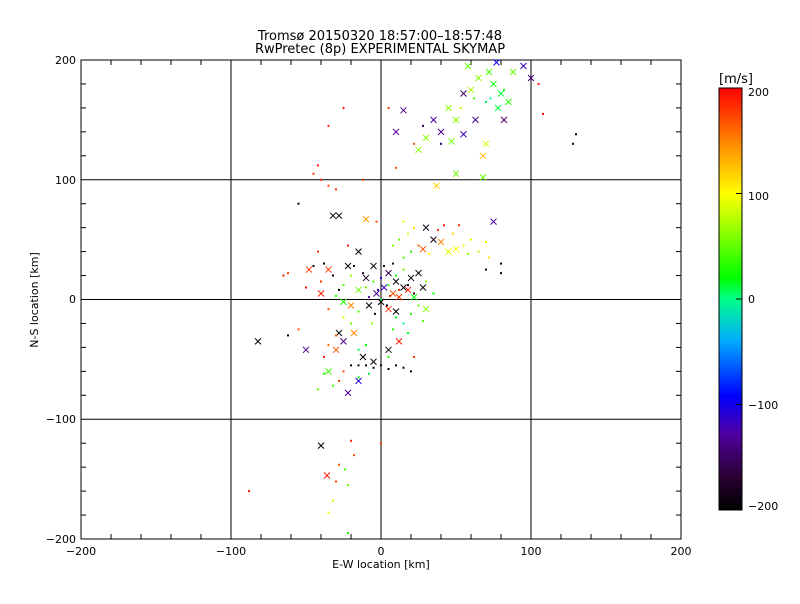 The height and width of the screenshot is (604, 800). What do you see at coordinates (758, 196) in the screenshot?
I see `colorbar-tick-label: 100` at bounding box center [758, 196].